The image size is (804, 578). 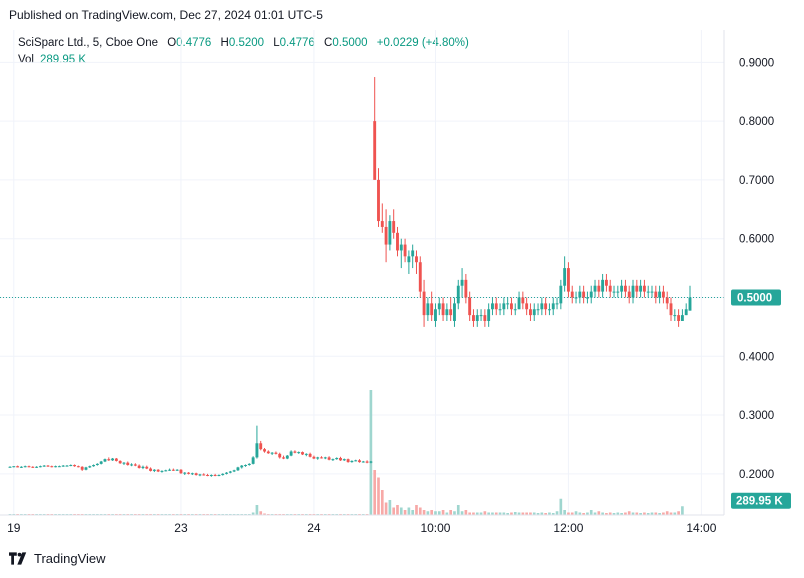 I want to click on tradingview-logo-icon, so click(x=18, y=558).